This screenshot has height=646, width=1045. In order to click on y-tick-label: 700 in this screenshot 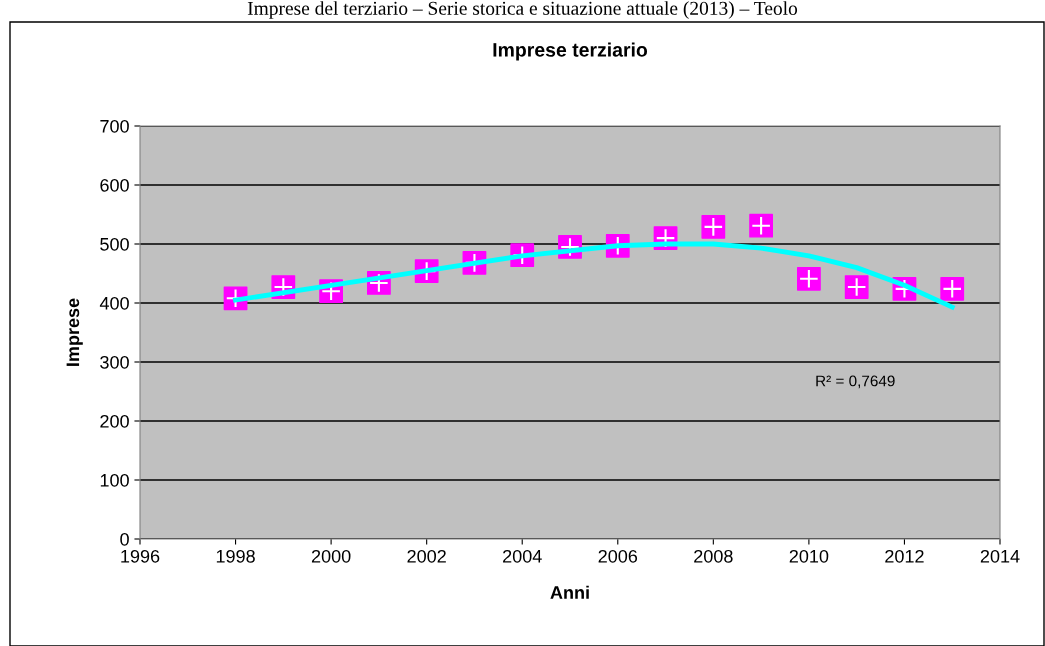, I will do `click(114, 126)`.